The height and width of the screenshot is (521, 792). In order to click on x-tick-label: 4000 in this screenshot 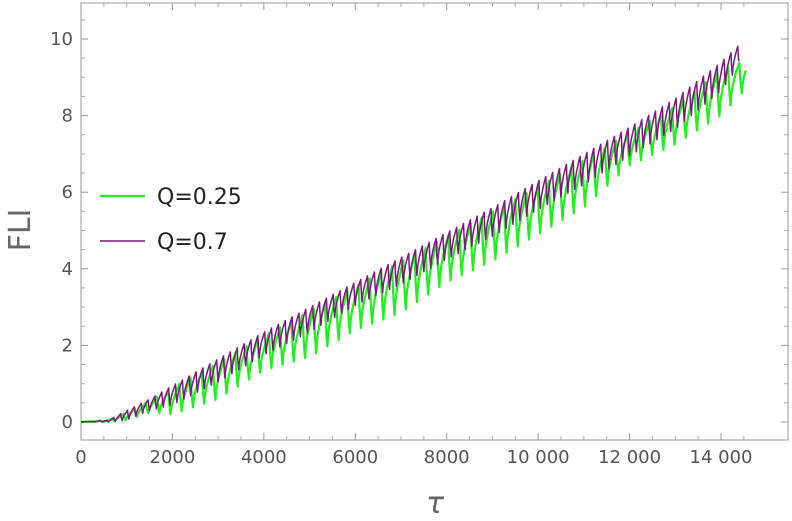, I will do `click(264, 457)`.